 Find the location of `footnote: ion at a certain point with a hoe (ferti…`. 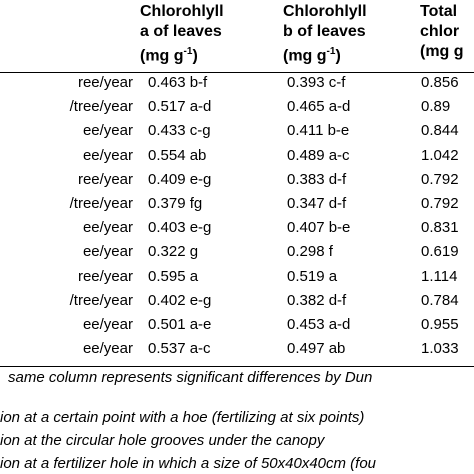

footnote: ion at a certain point with a hoe (ferti… is located at coordinates (182, 417).